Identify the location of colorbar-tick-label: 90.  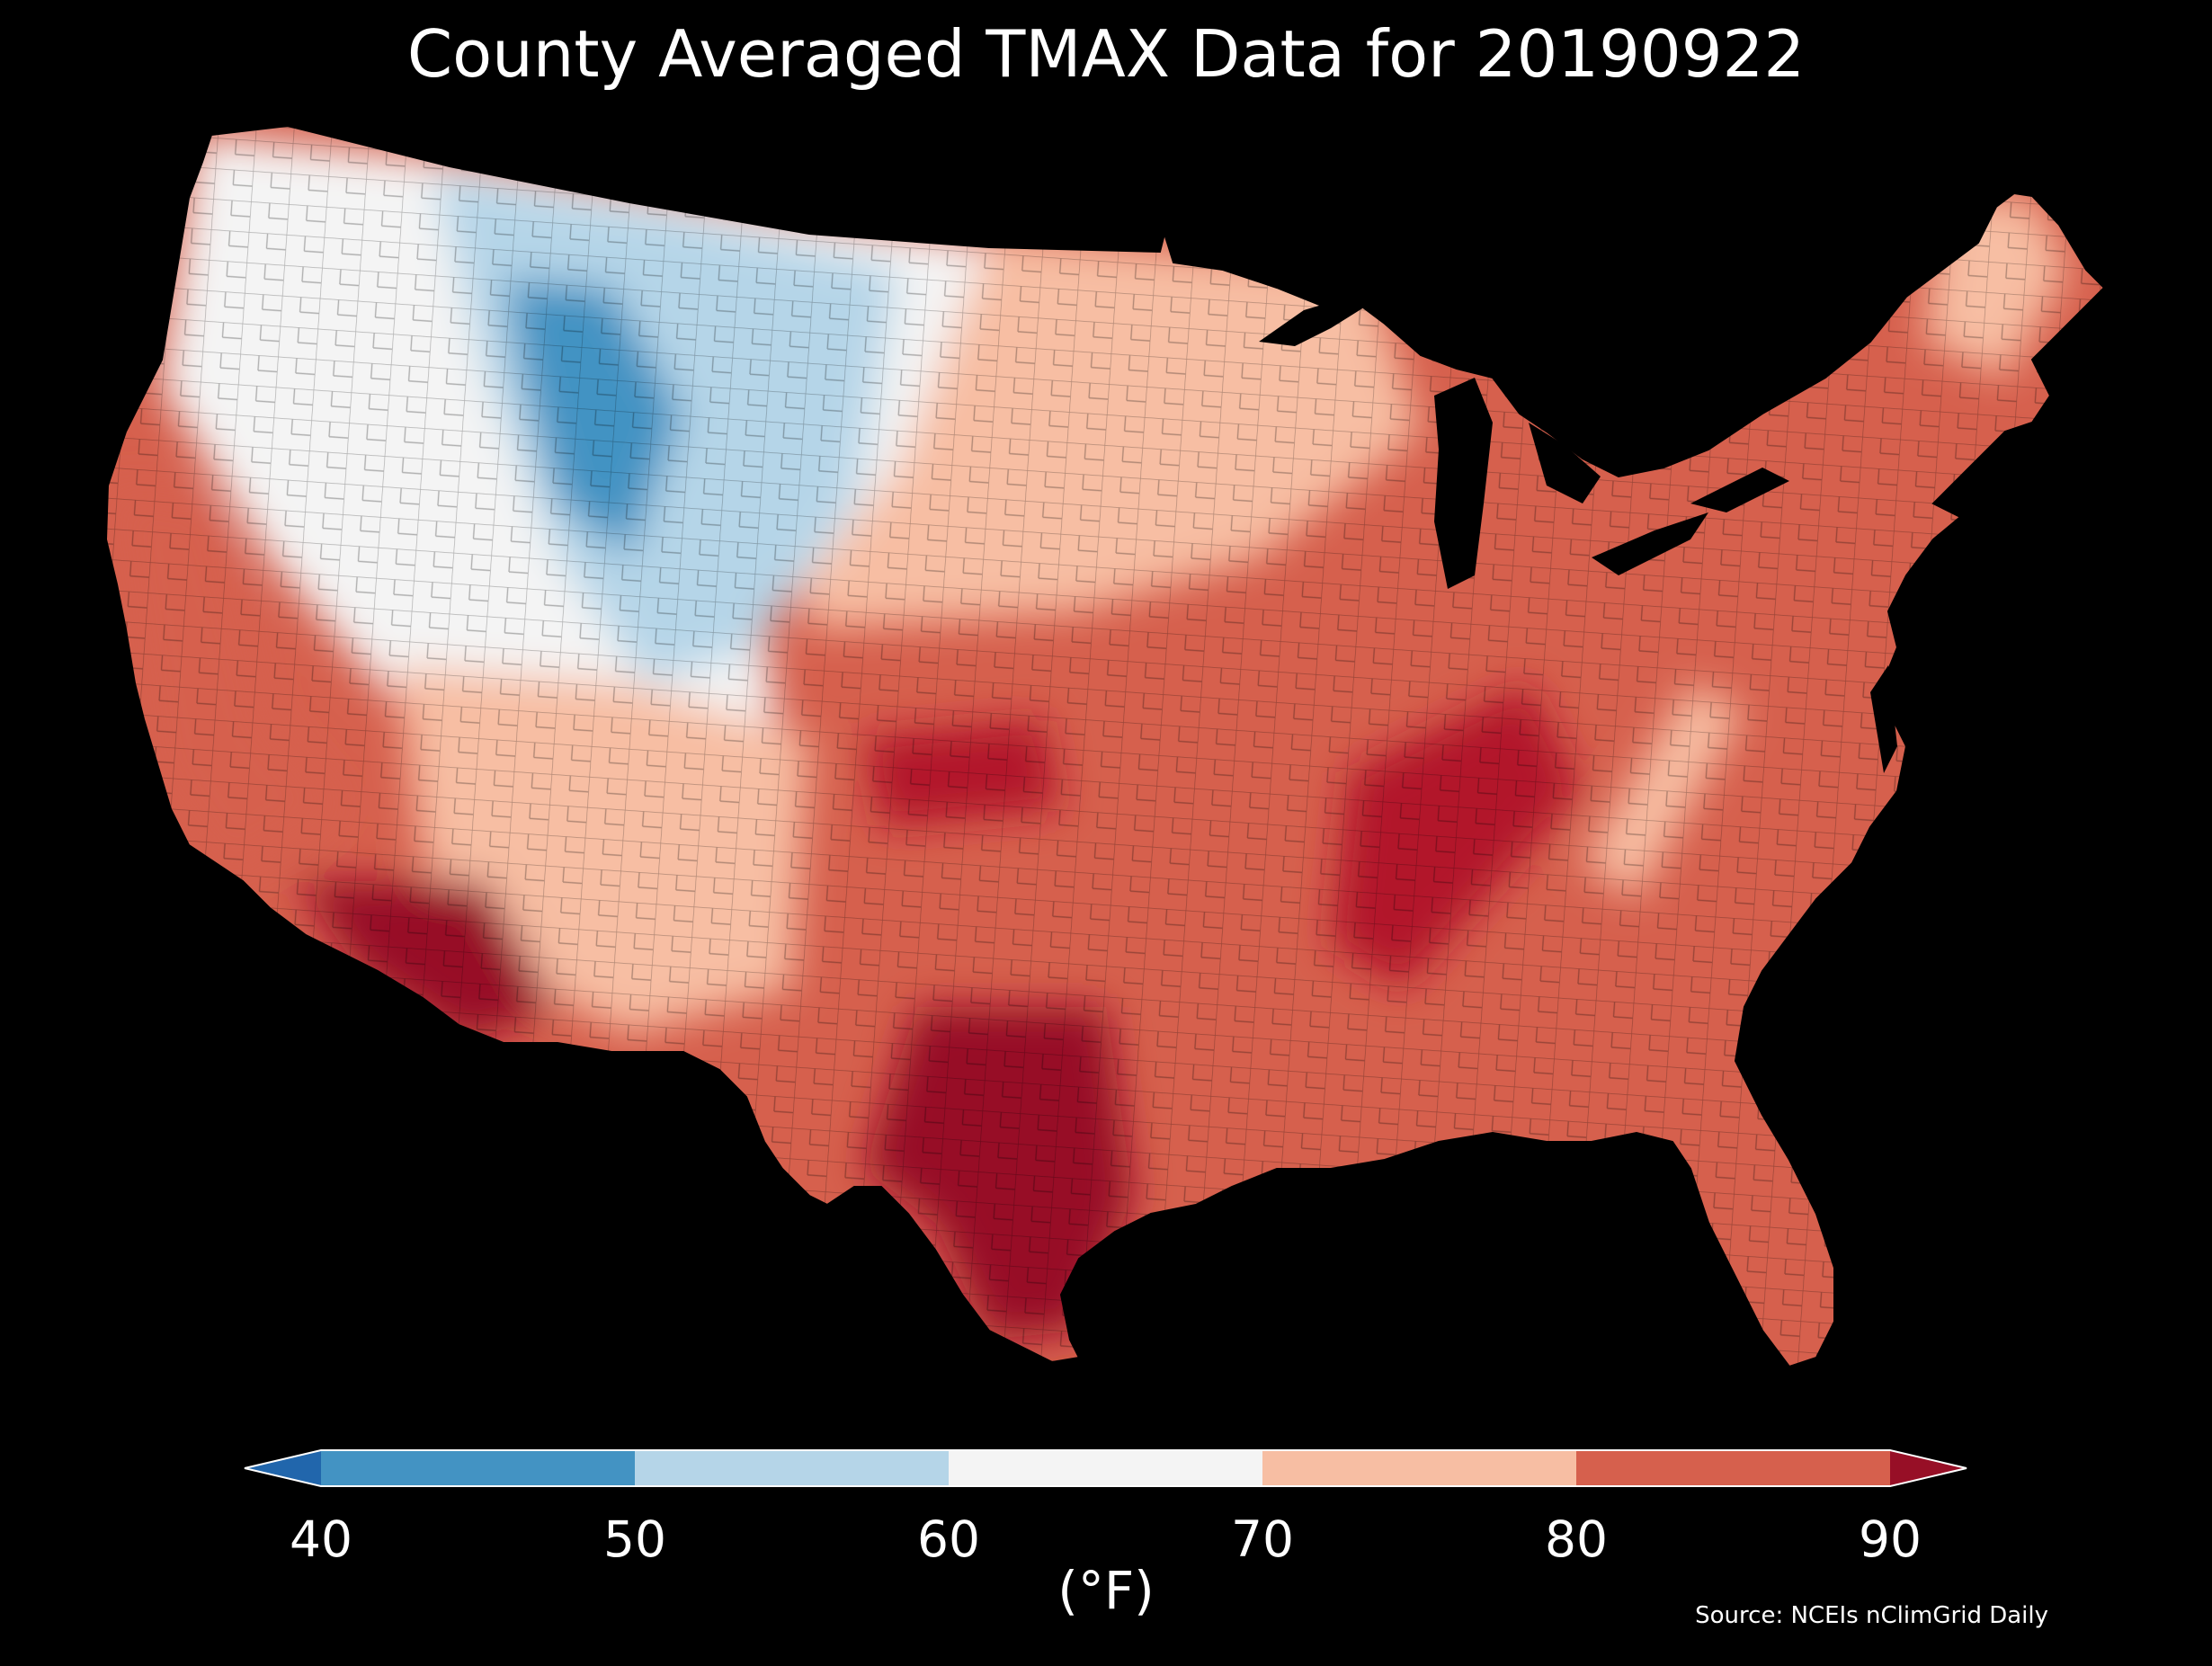
(1890, 1539).